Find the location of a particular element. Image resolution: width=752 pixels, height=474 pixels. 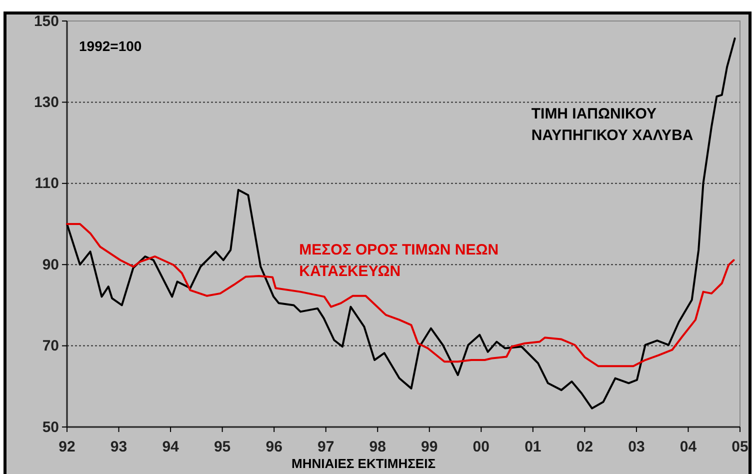

x-tick-label: 01 is located at coordinates (533, 447).